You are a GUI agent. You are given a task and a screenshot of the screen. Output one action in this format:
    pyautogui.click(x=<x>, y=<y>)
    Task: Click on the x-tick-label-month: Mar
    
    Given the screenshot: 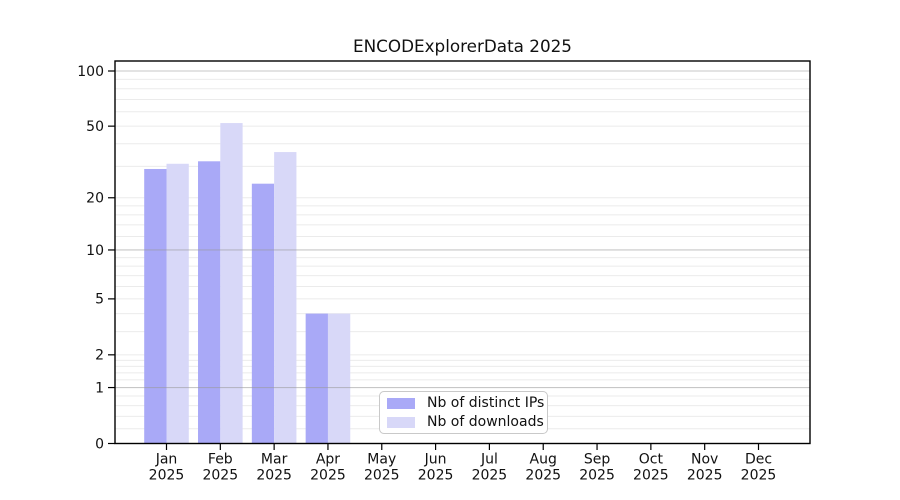 What is the action you would take?
    pyautogui.click(x=274, y=460)
    